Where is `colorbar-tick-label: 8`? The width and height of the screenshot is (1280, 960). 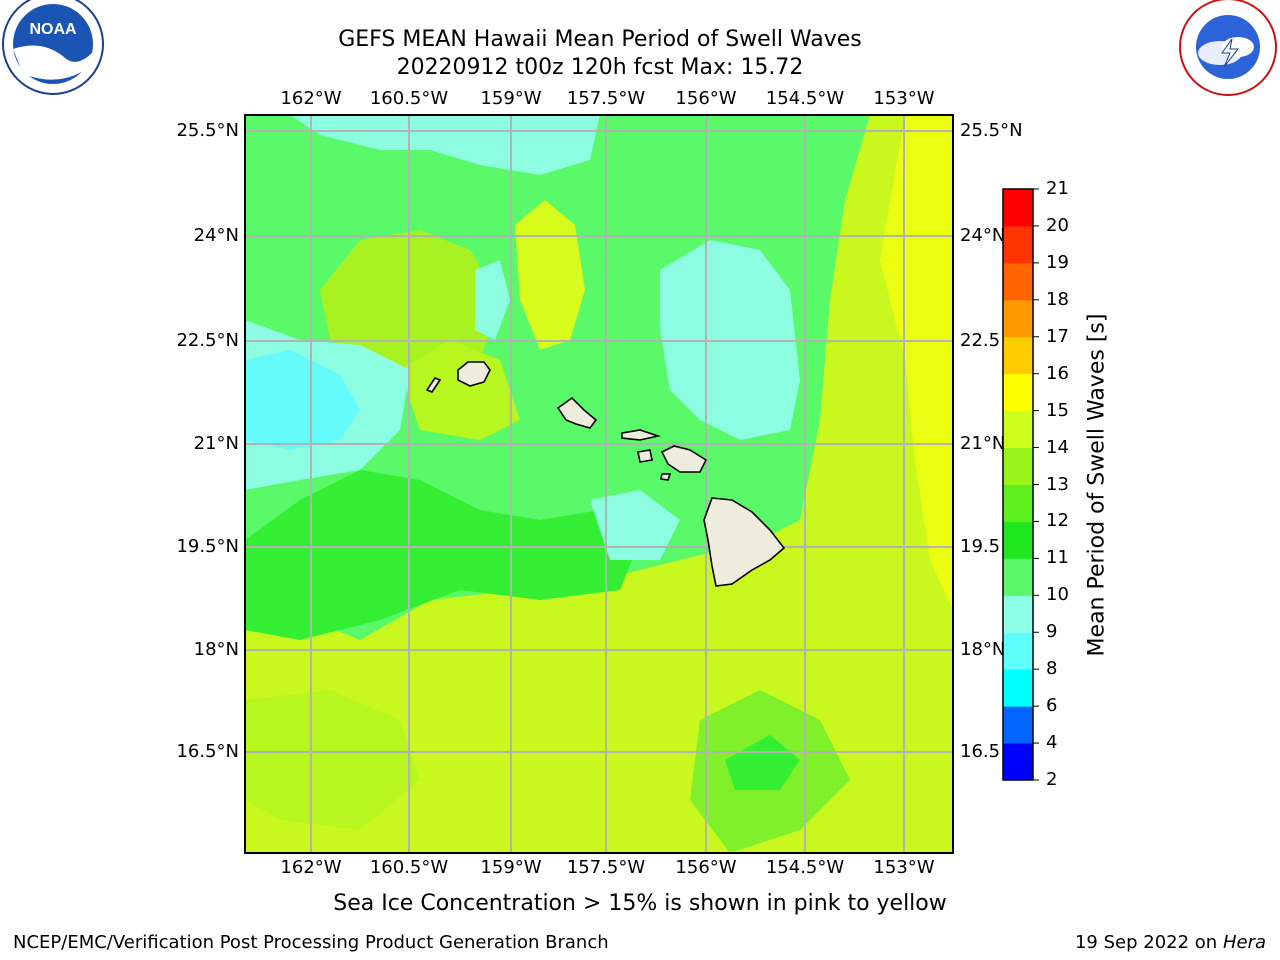 colorbar-tick-label: 8 is located at coordinates (1052, 669).